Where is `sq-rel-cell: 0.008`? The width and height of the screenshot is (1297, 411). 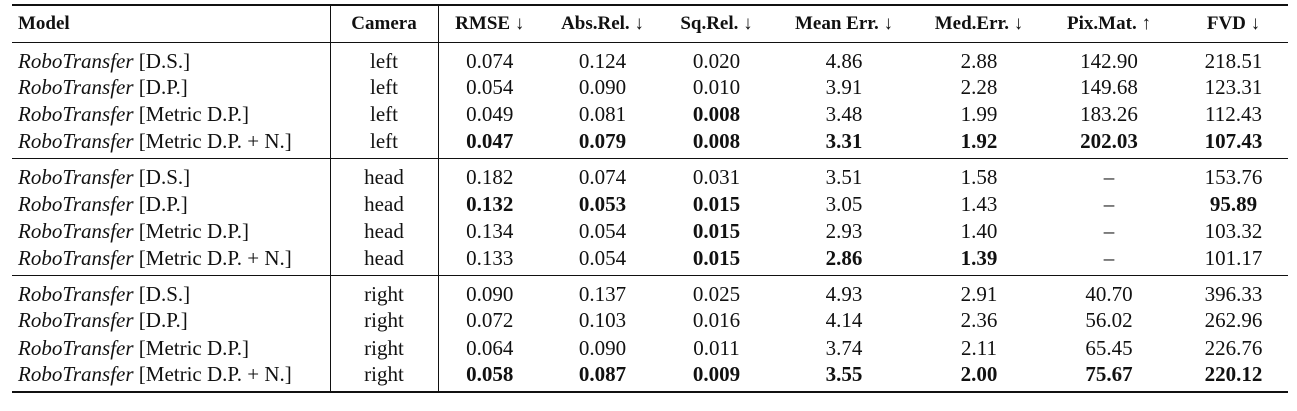 sq-rel-cell: 0.008 is located at coordinates (716, 114).